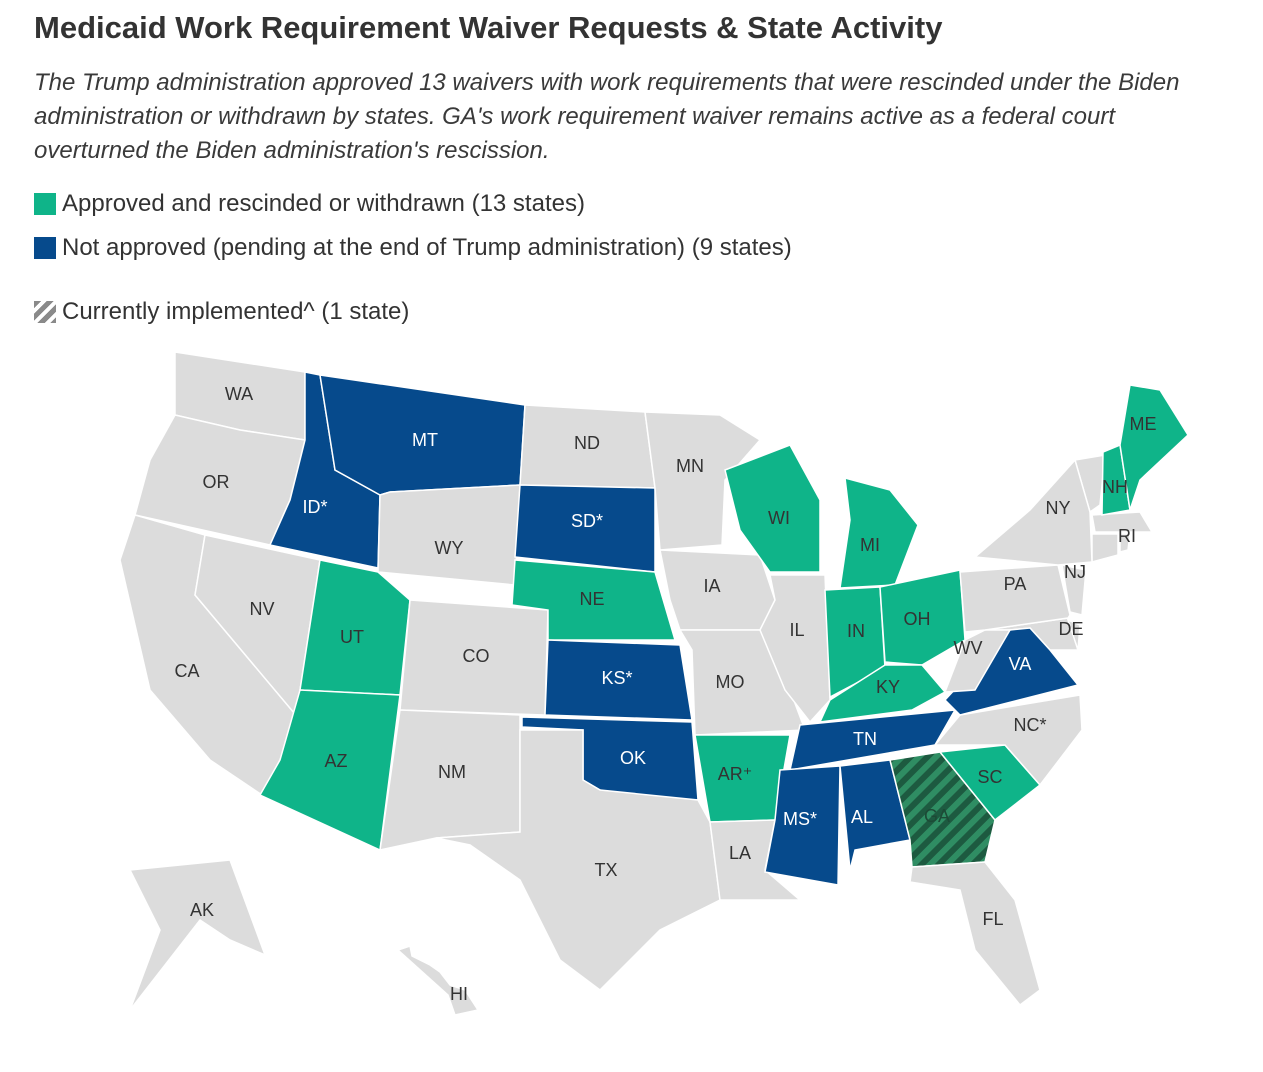 This screenshot has height=1072, width=1263. I want to click on state-label: IL, so click(796, 630).